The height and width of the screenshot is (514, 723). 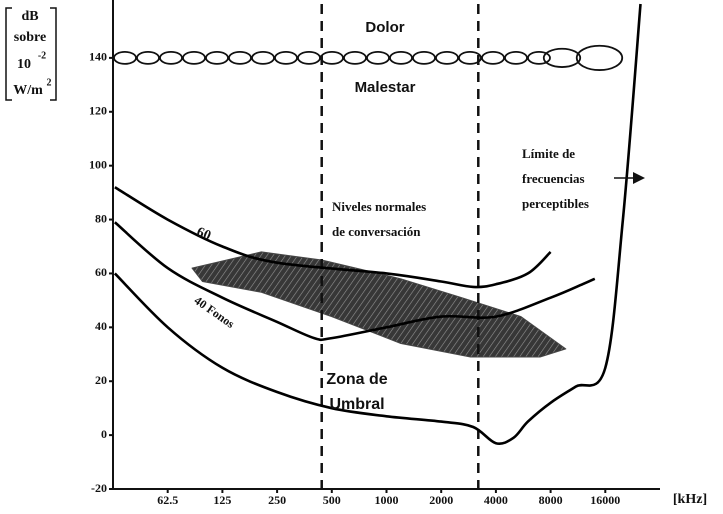 I want to click on annotation: Dolor, so click(x=384, y=27).